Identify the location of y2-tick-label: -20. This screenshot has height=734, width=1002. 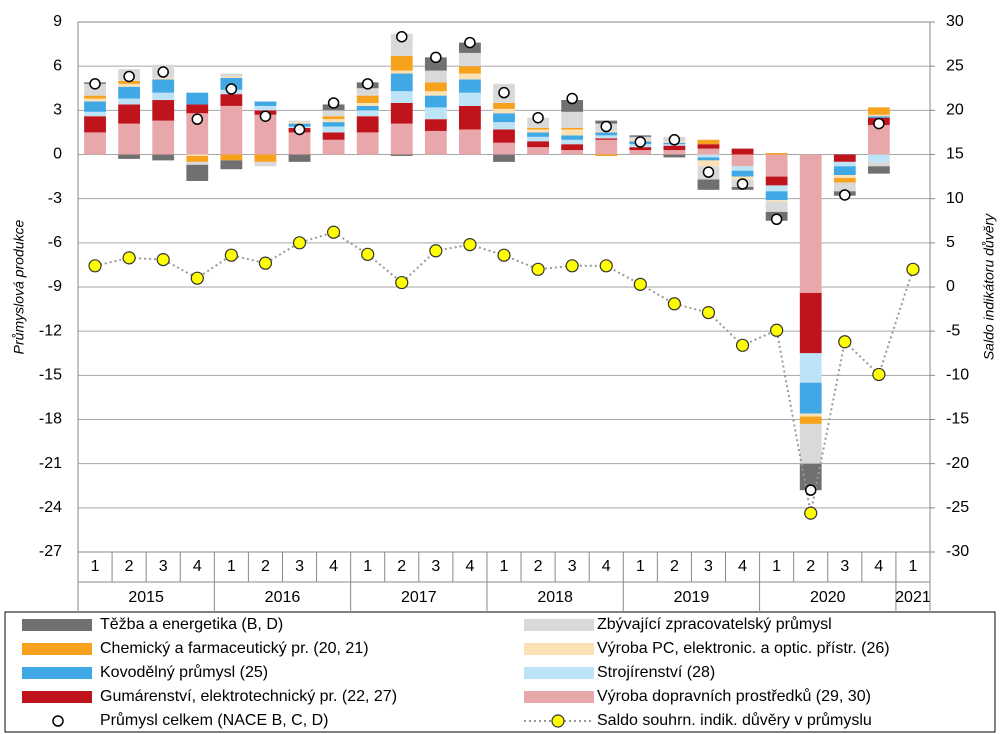
(957, 463).